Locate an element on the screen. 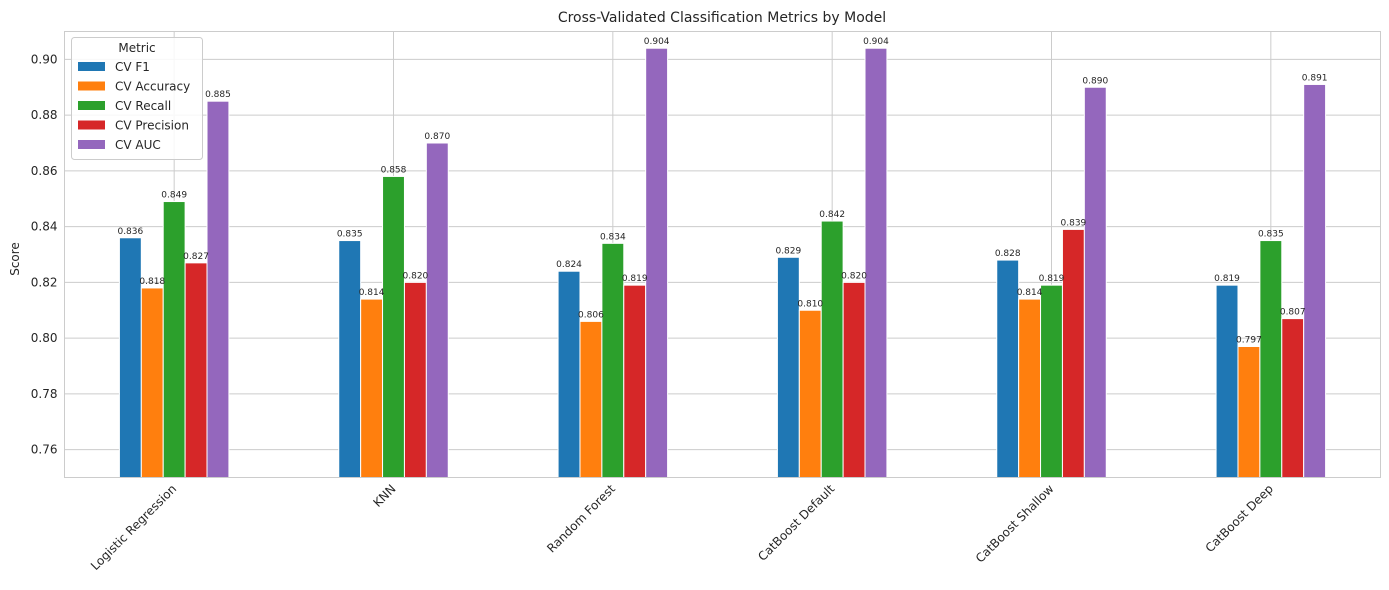 This screenshot has height=590, width=1389. x-tick-label: Random Forest is located at coordinates (581, 519).